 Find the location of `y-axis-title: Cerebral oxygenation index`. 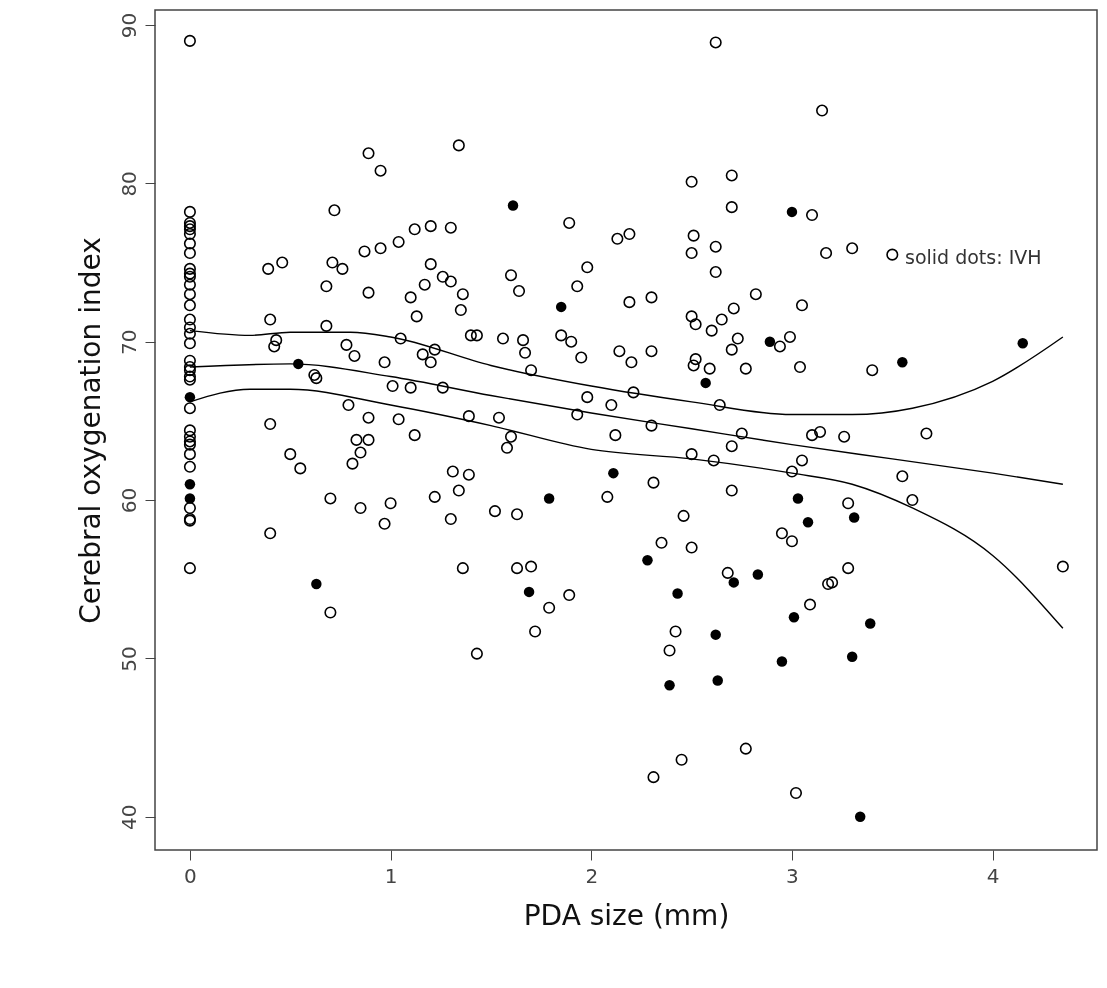

y-axis-title: Cerebral oxygenation index is located at coordinates (90, 430).